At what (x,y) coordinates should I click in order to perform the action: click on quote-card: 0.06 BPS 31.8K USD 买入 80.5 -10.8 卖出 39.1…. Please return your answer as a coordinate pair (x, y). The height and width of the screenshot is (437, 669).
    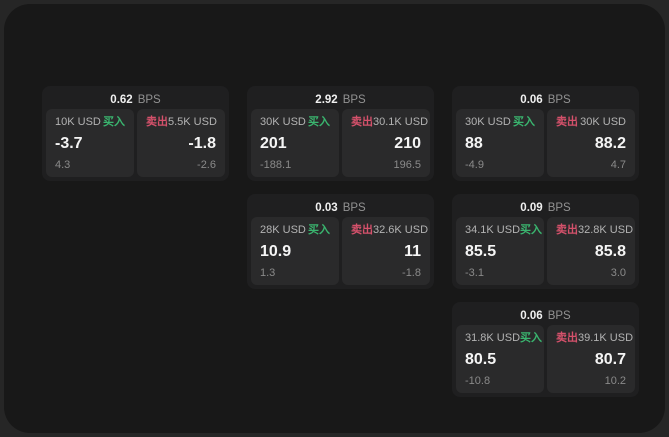
    Looking at the image, I should click on (545, 349).